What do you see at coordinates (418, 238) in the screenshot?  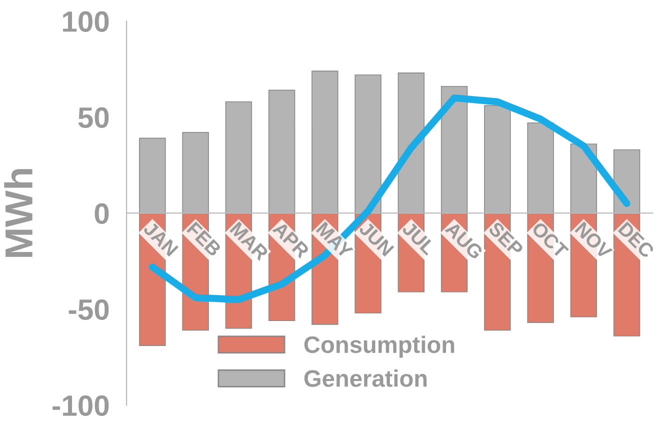 I see `x-tick-label: JUL` at bounding box center [418, 238].